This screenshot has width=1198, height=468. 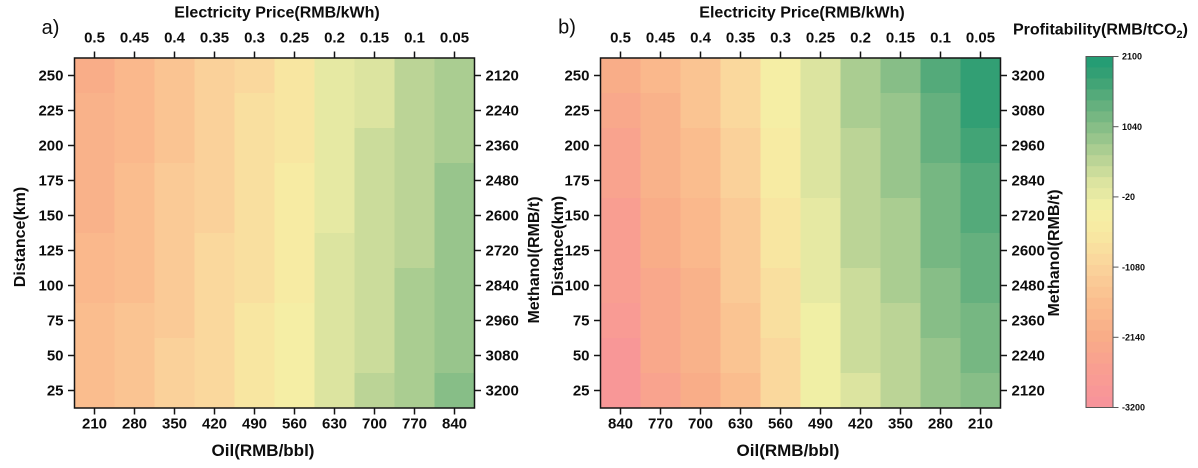 What do you see at coordinates (1133, 408) in the screenshot?
I see `svg-text: -3200` at bounding box center [1133, 408].